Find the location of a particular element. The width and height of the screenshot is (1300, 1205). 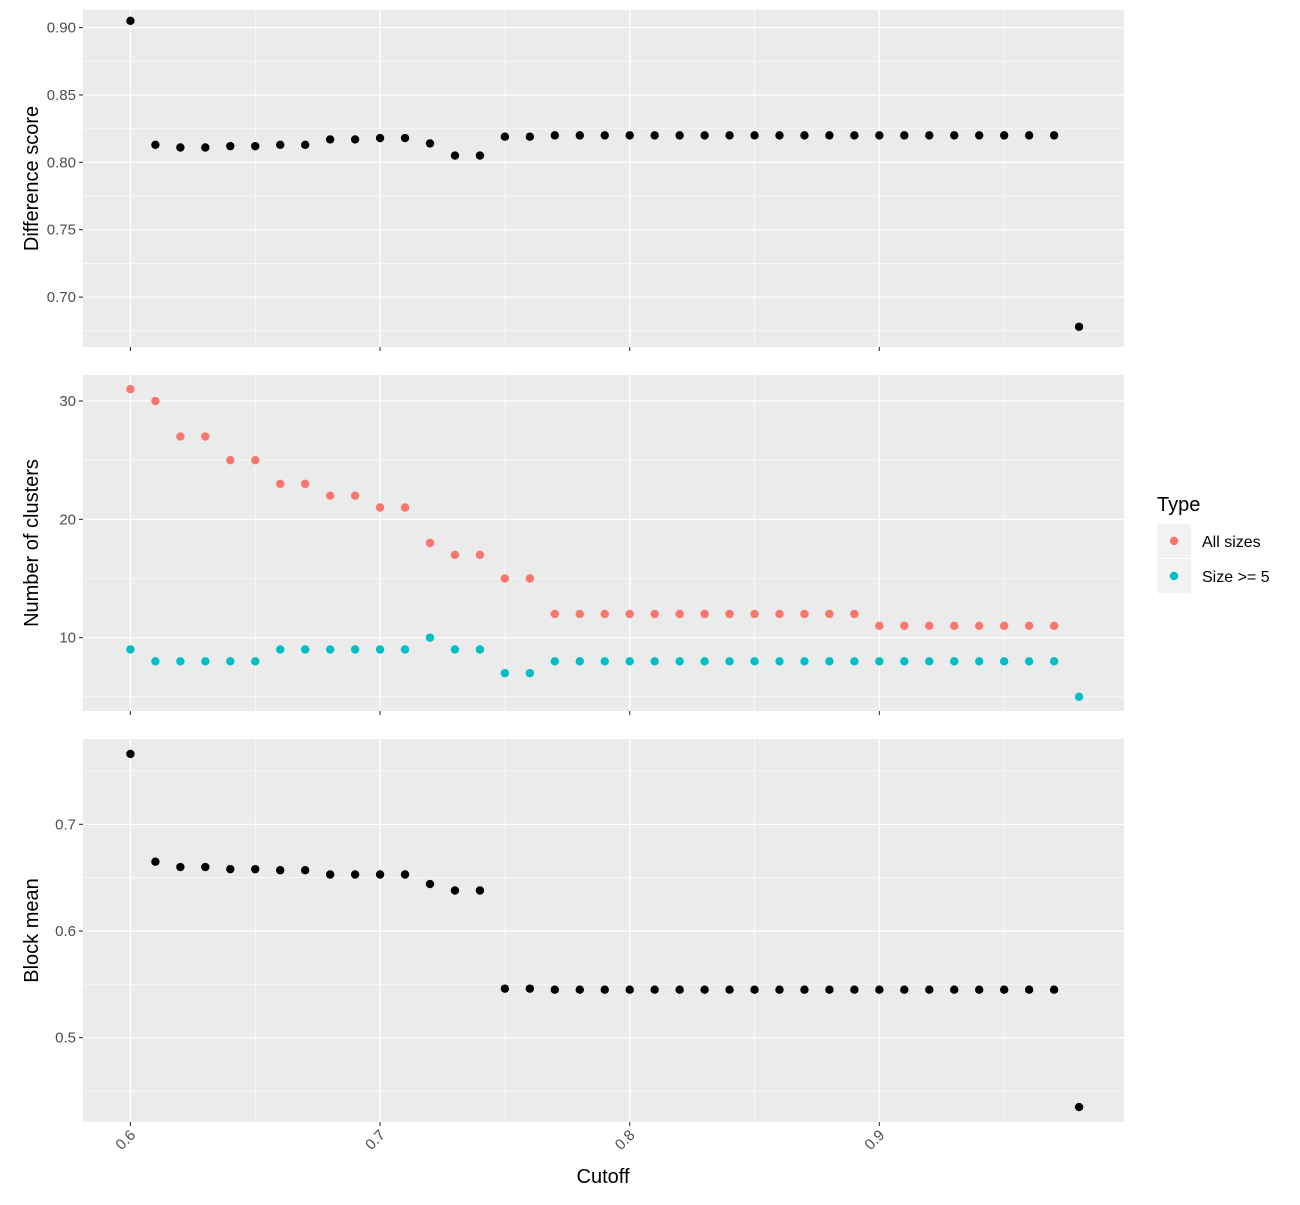

x-axis-title: Cutoff is located at coordinates (603, 1177).